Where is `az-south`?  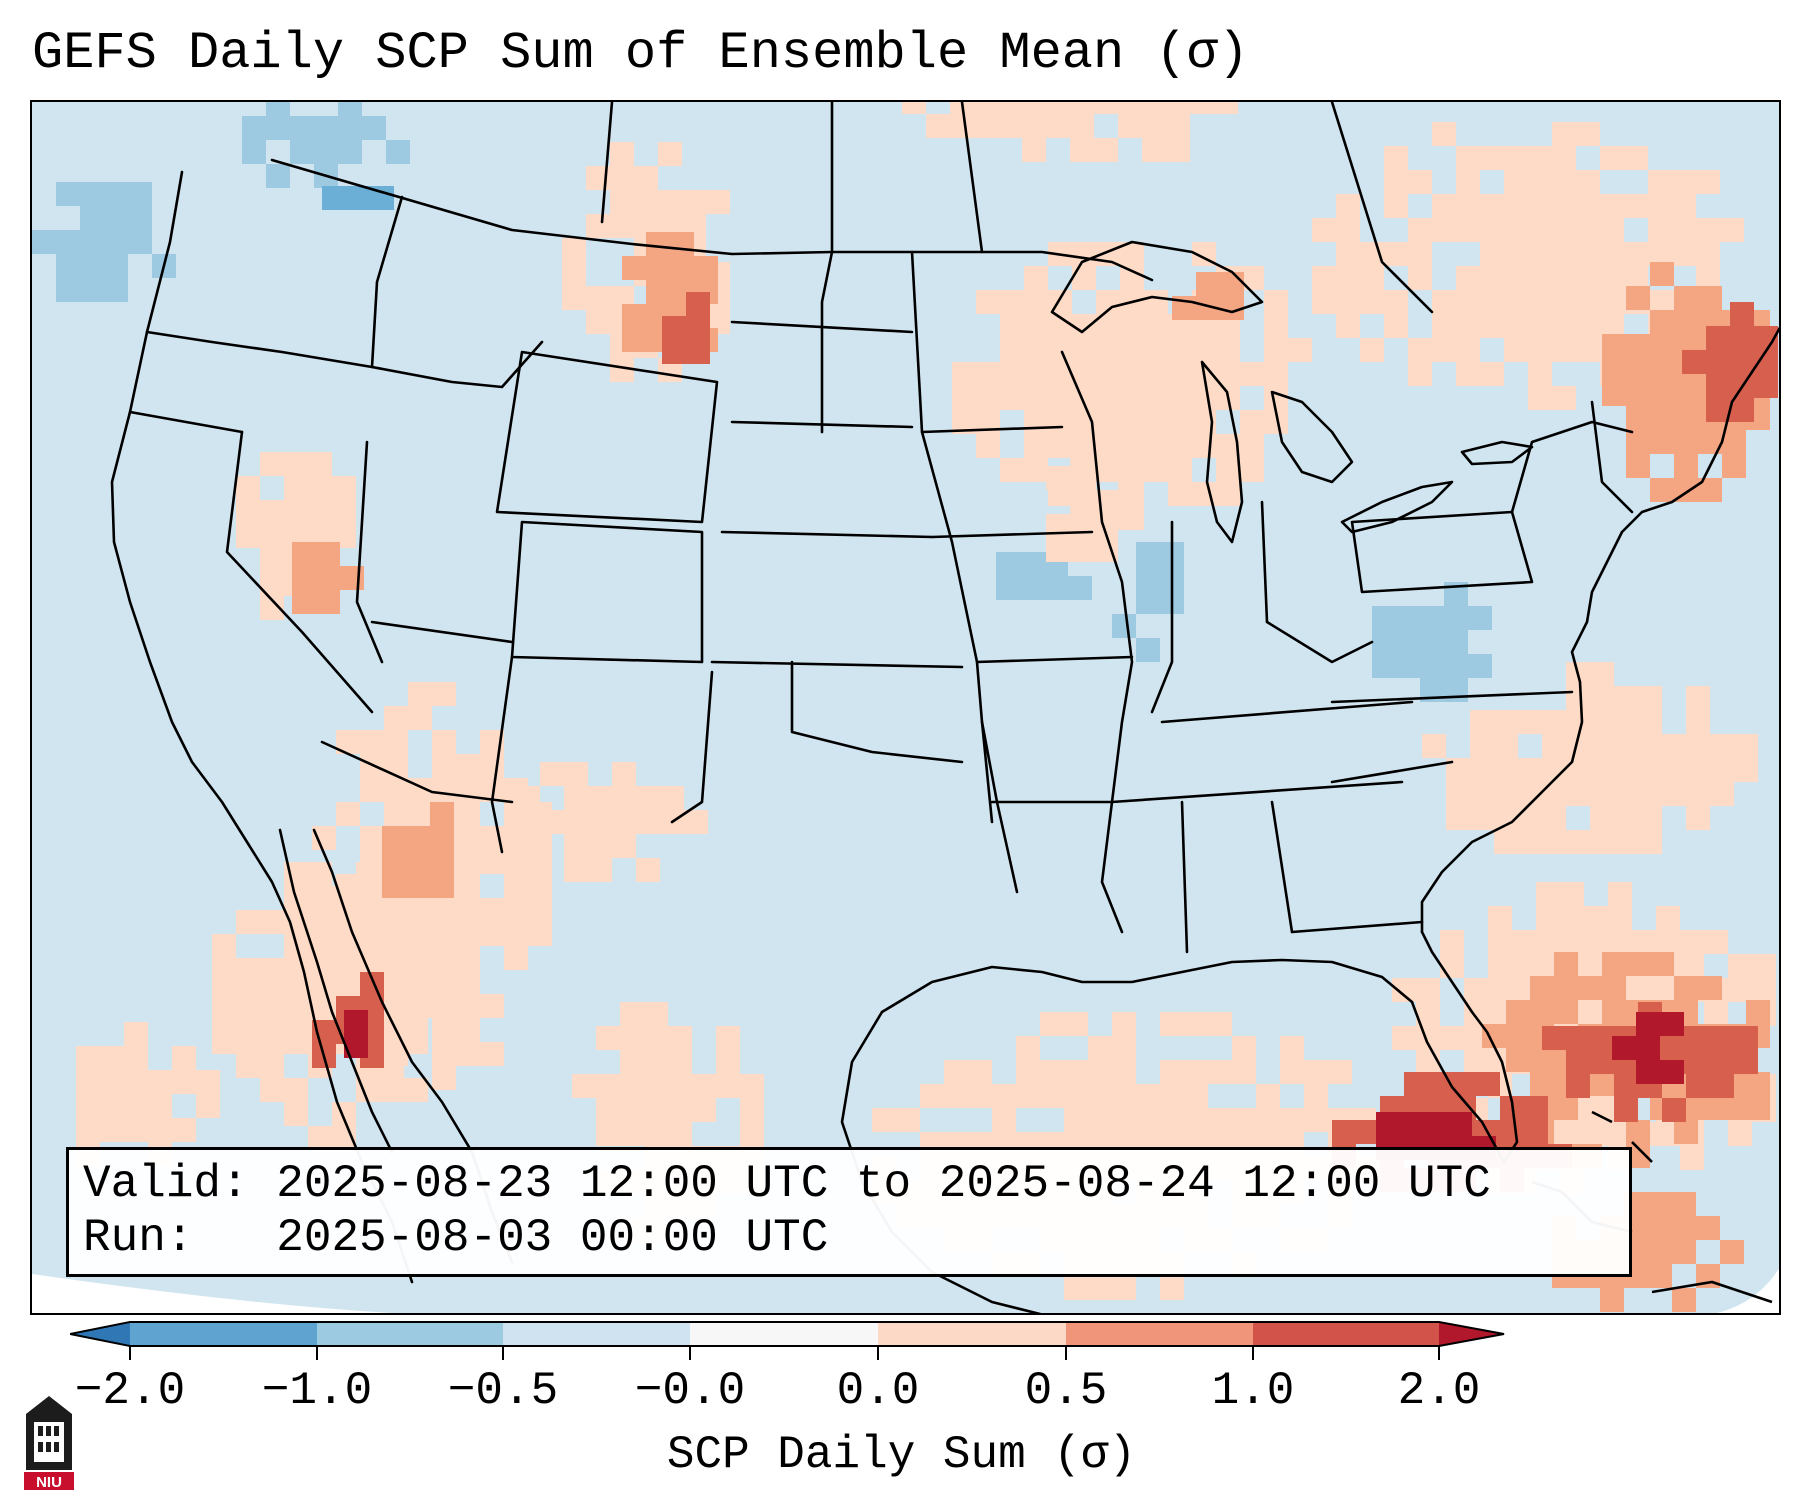 az-south is located at coordinates (417, 772).